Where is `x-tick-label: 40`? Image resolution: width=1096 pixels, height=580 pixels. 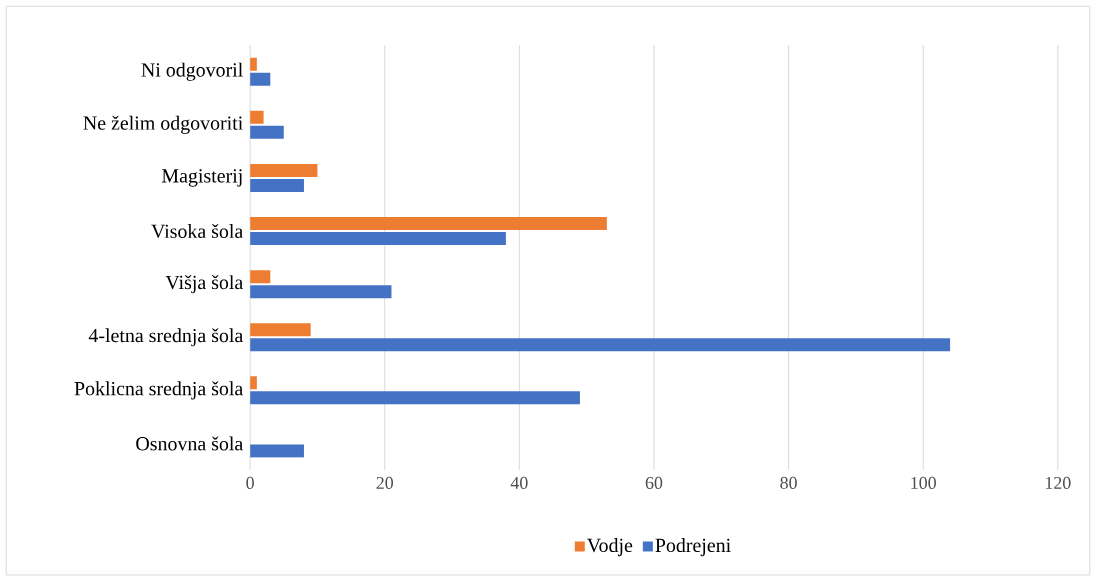
x-tick-label: 40 is located at coordinates (519, 482).